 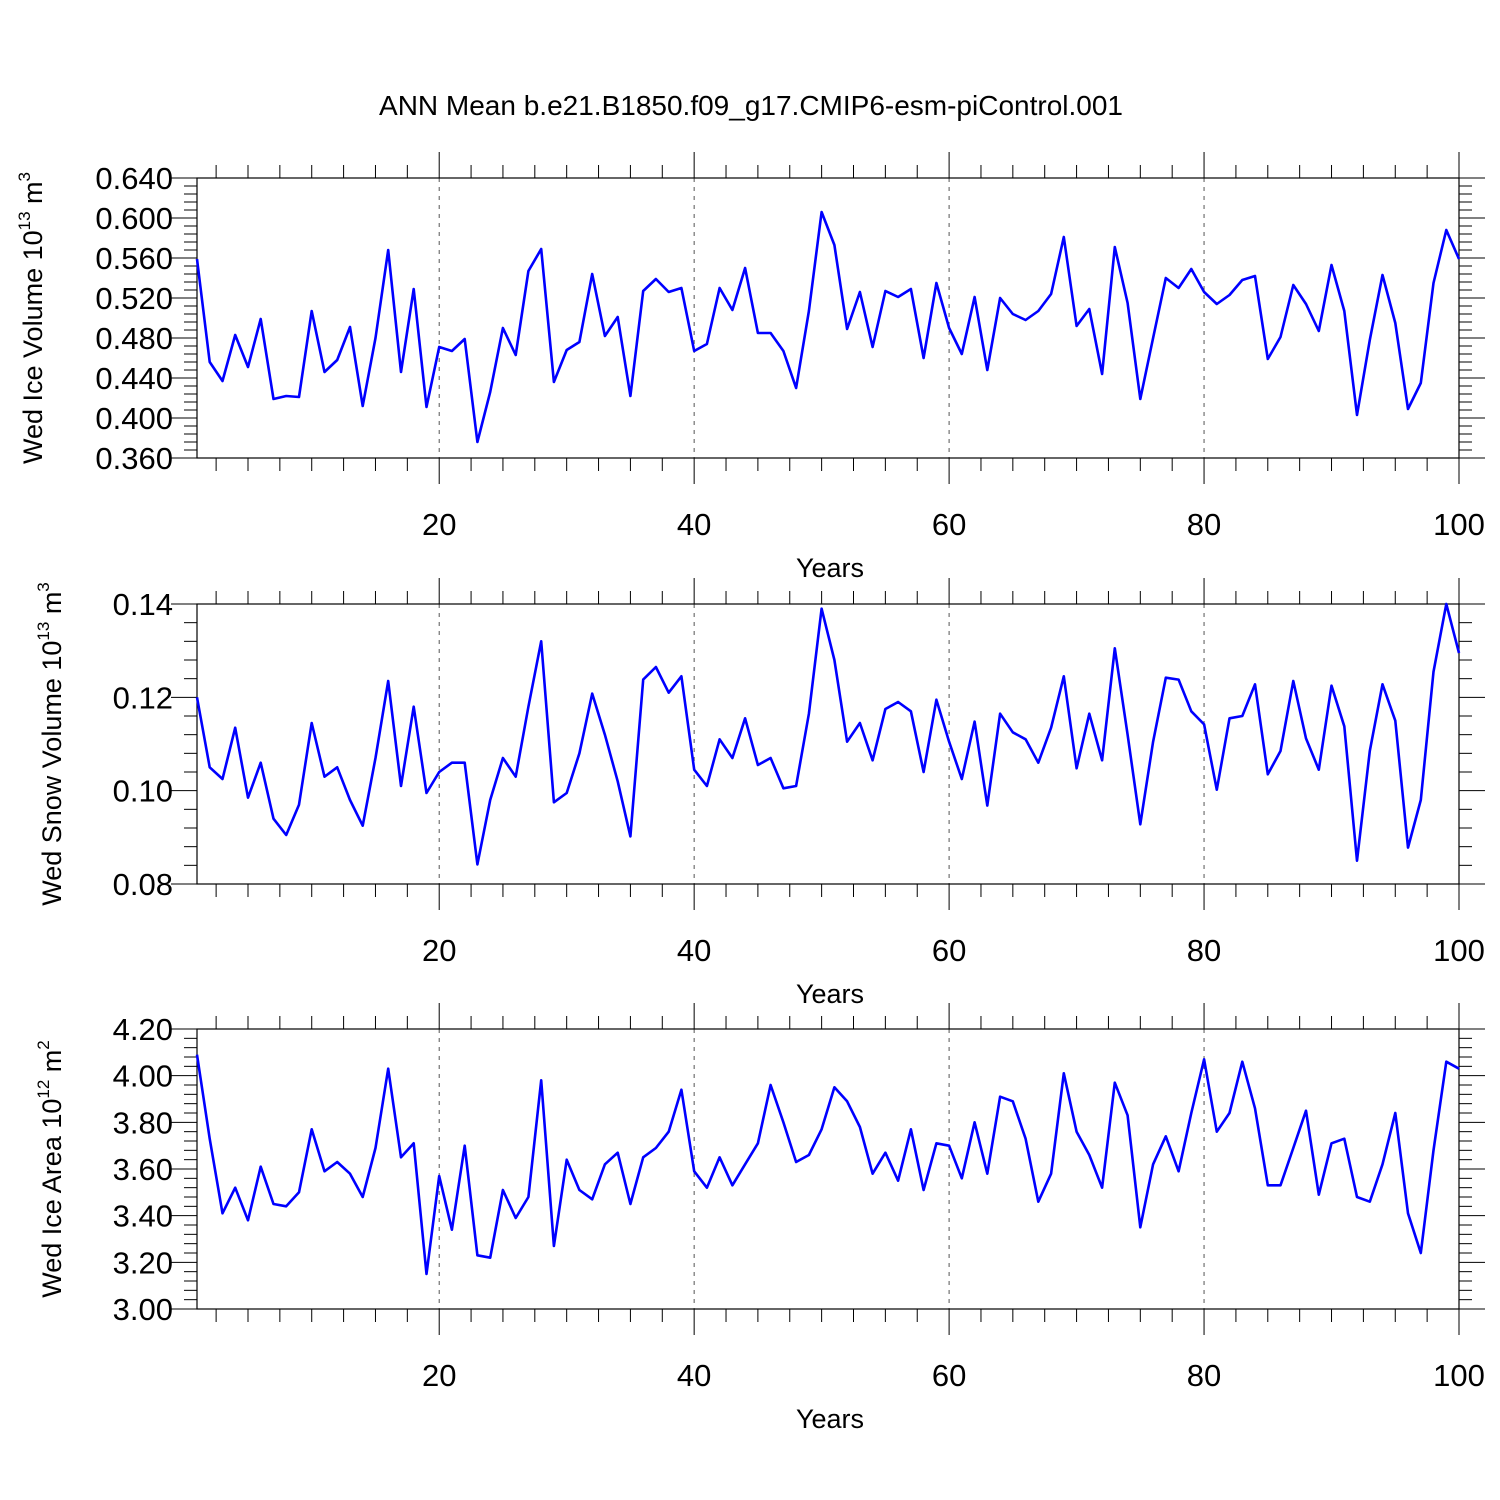 What do you see at coordinates (134, 338) in the screenshot?
I see `y-tick-label: 0.480` at bounding box center [134, 338].